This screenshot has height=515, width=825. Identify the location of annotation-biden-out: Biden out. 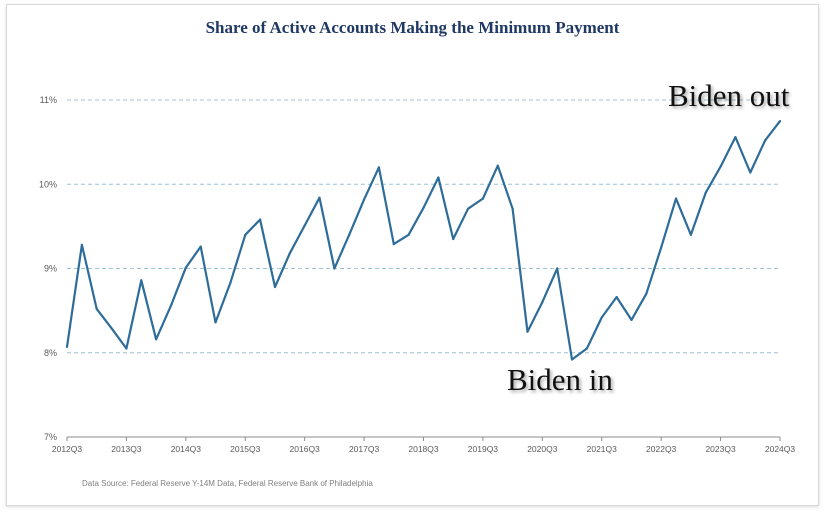
(729, 95).